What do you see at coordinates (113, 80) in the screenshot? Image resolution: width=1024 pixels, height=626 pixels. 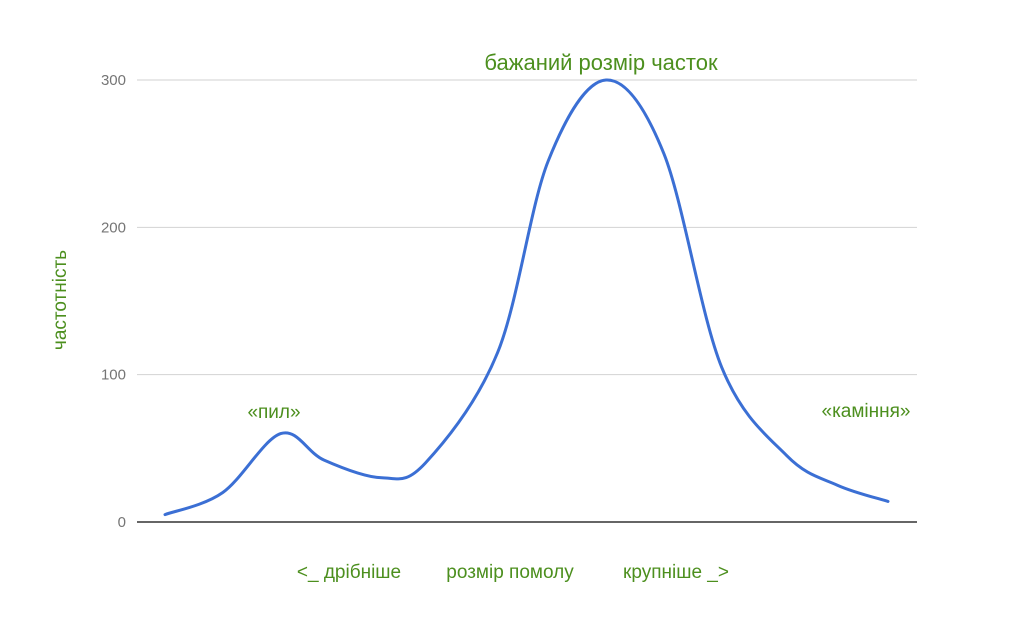 I see `y-tick-label: 300` at bounding box center [113, 80].